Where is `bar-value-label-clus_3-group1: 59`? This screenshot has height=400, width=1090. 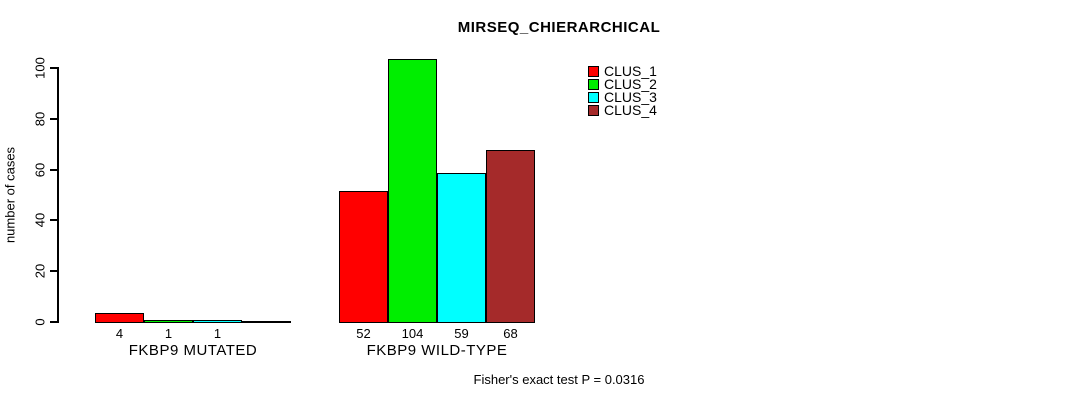 bar-value-label-clus_3-group1: 59 is located at coordinates (461, 333).